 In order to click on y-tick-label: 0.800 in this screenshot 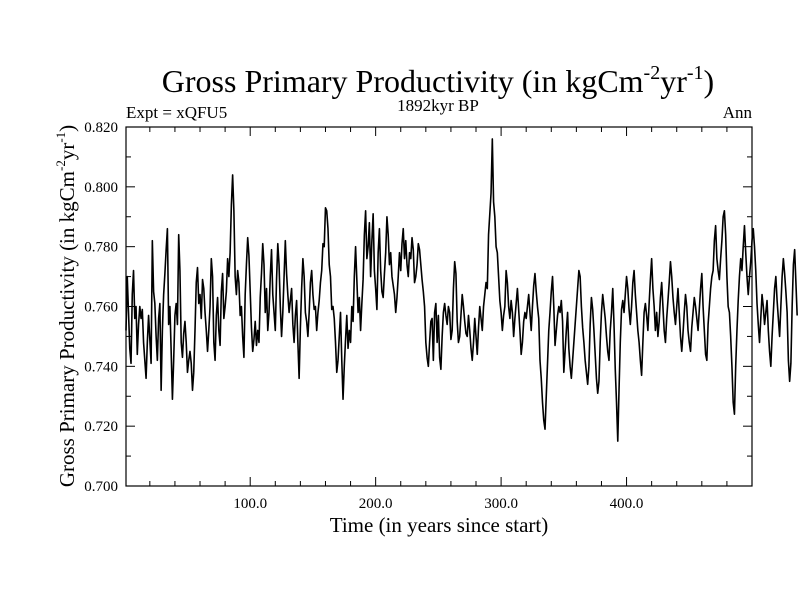, I will do `click(101, 188)`.